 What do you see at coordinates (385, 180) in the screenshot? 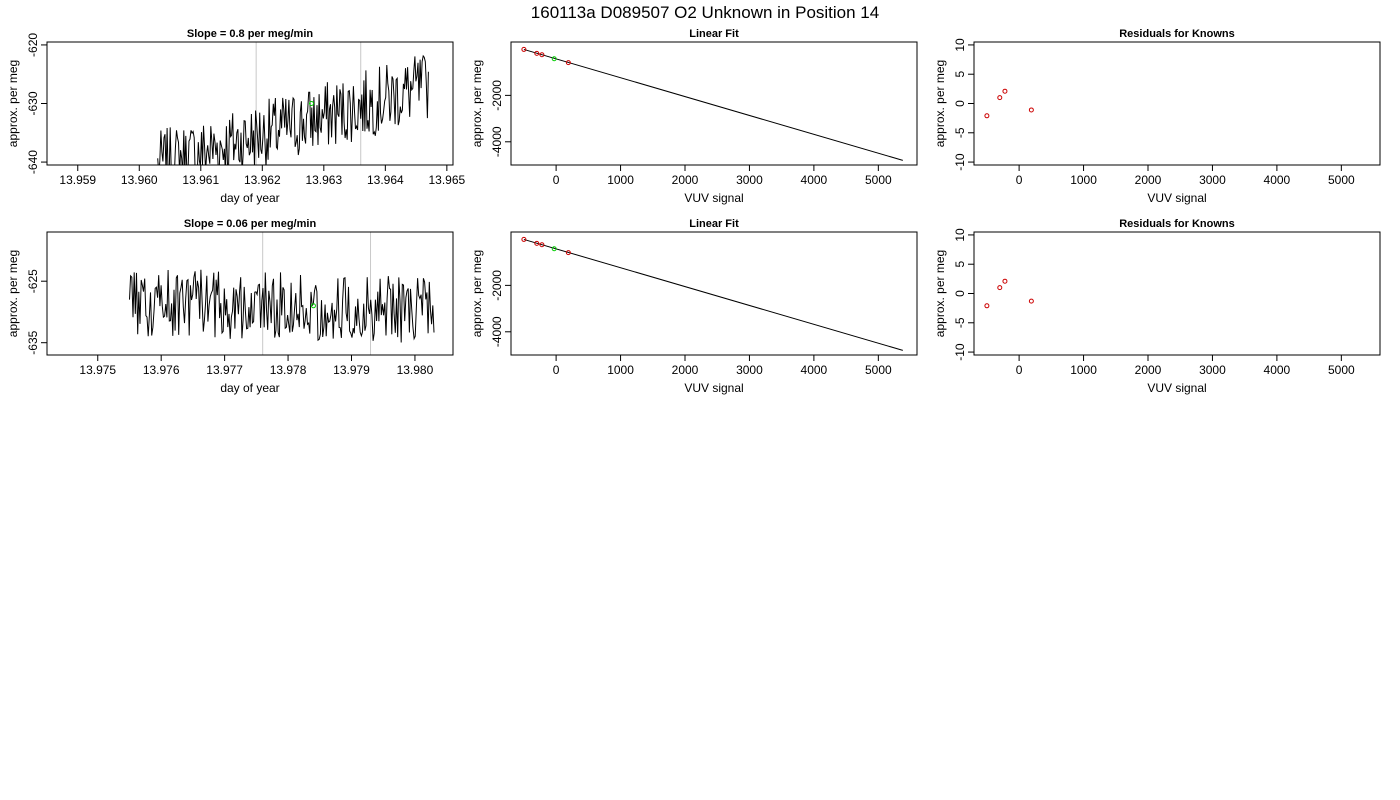
I see `x-tick-label: 13.964` at bounding box center [385, 180].